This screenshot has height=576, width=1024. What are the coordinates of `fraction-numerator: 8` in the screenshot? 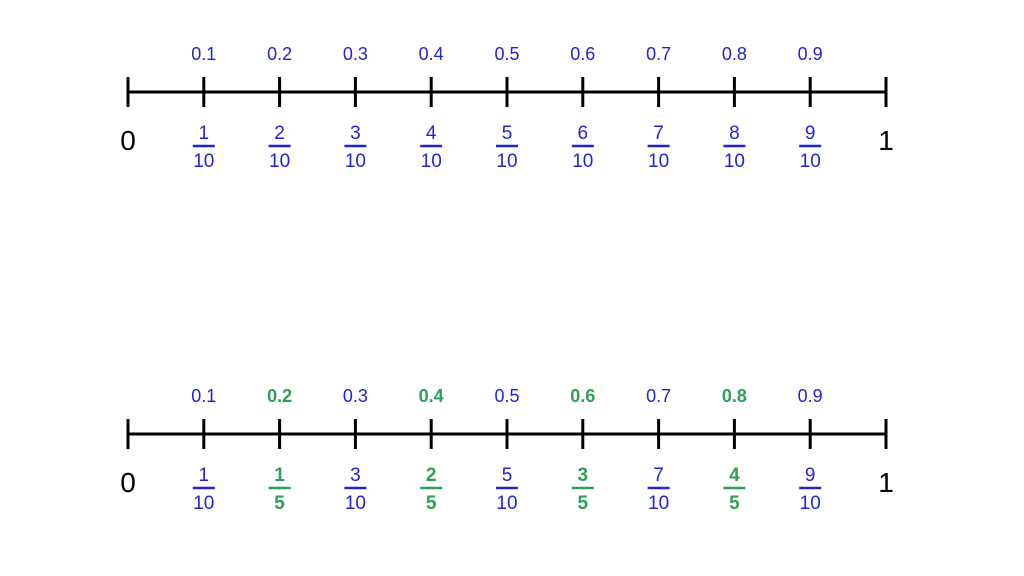 It's located at (734, 133).